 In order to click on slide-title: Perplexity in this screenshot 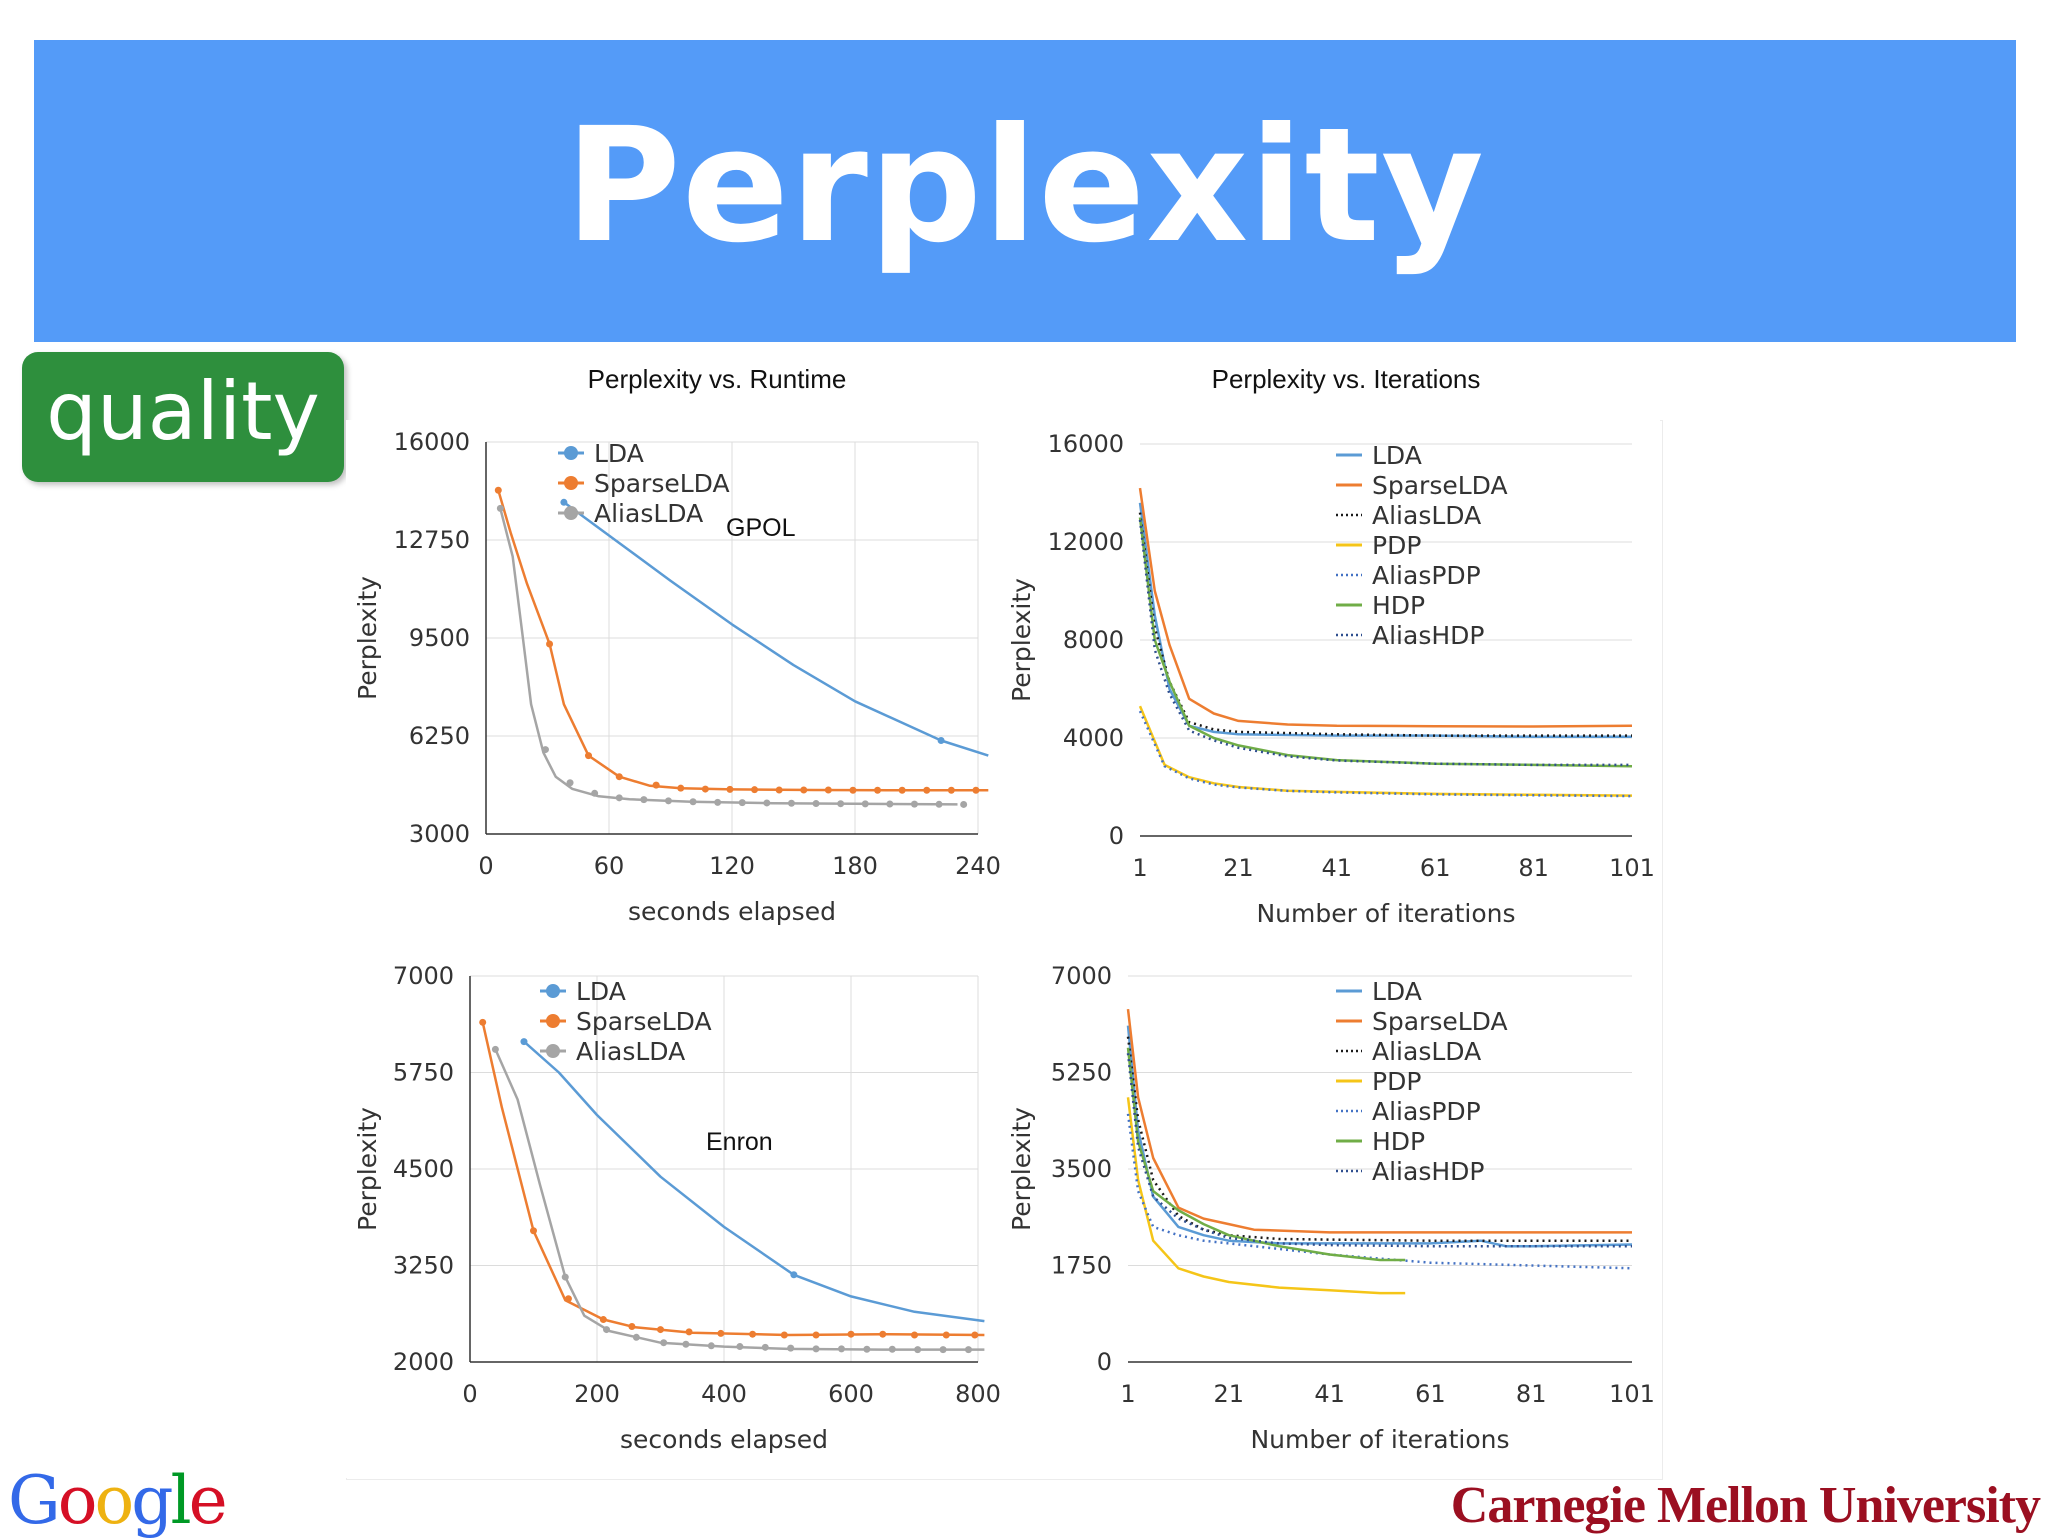, I will do `click(1025, 186)`.